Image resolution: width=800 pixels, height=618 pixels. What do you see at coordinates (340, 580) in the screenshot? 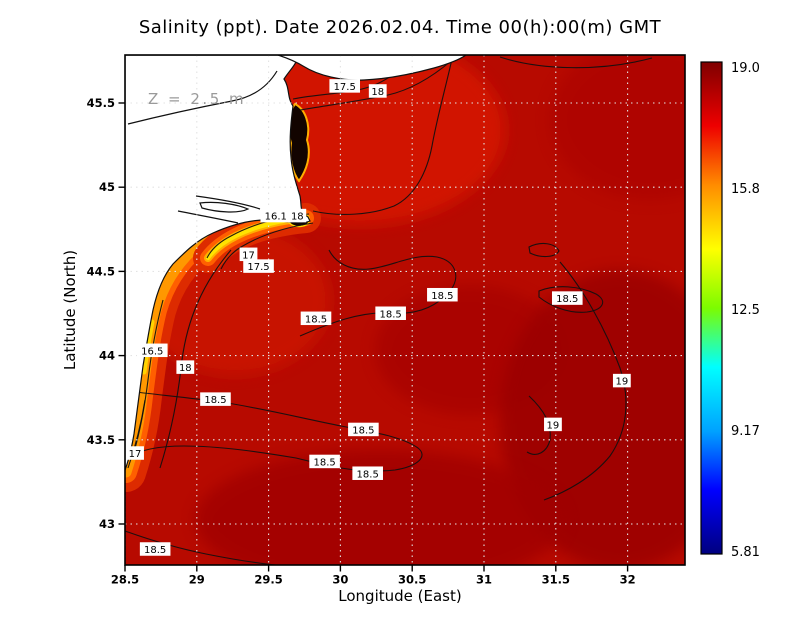
I see `x-tick-label: 30` at bounding box center [340, 580].